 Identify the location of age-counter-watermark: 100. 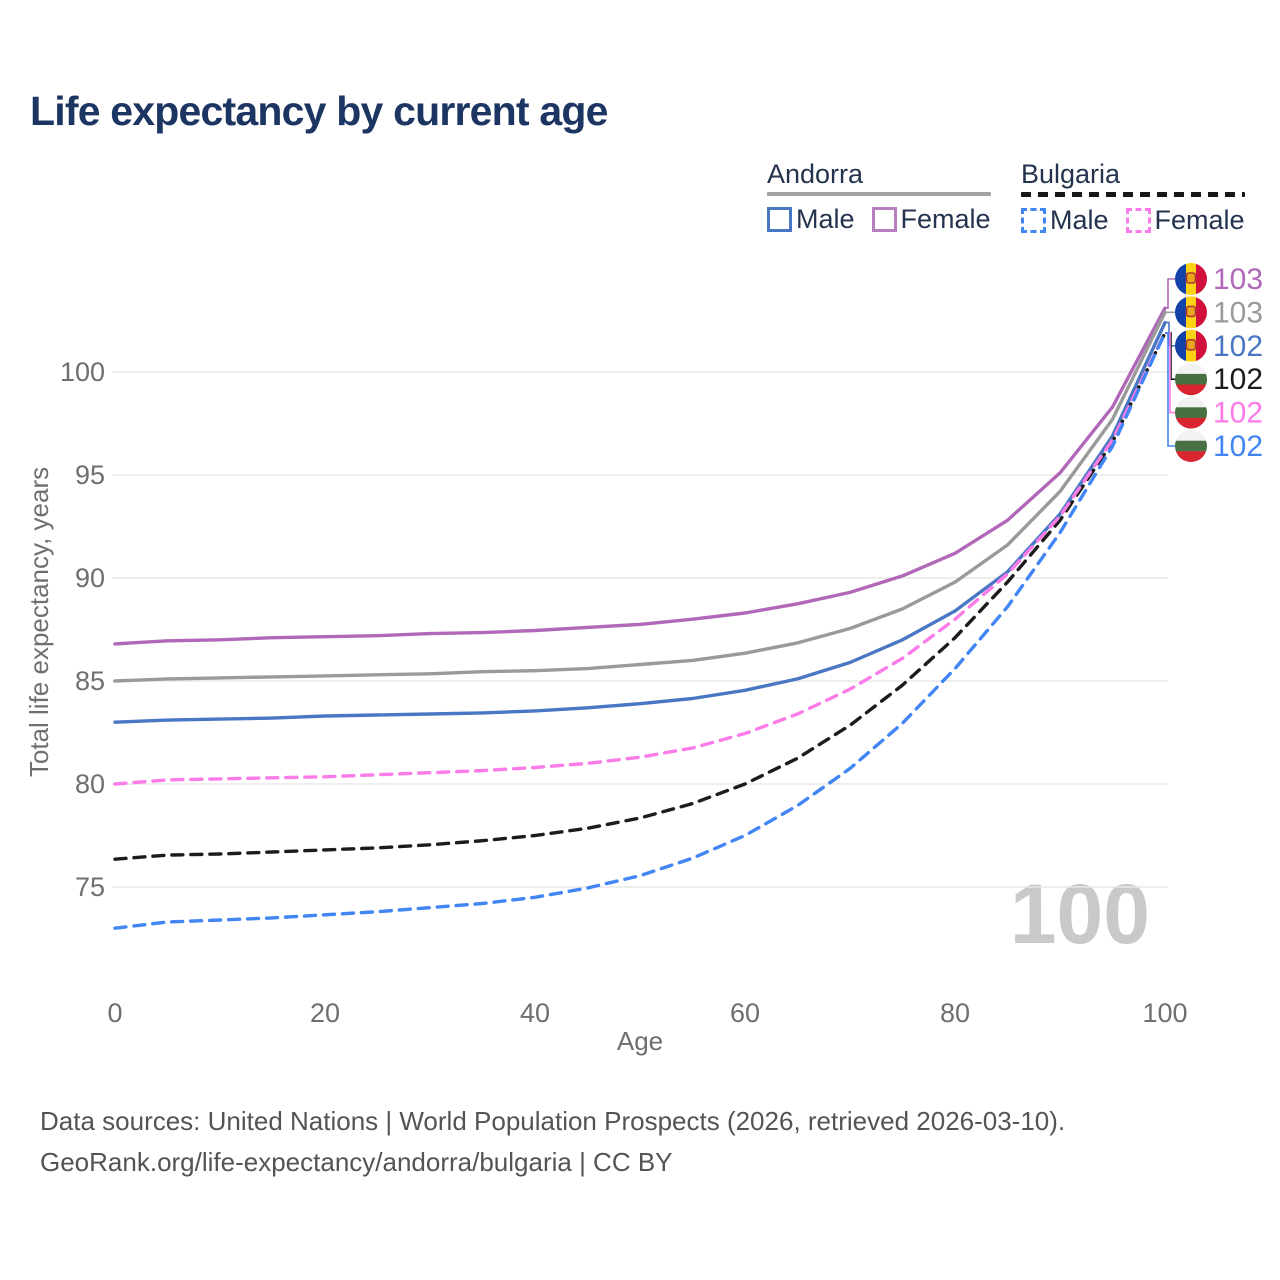
(1080, 914).